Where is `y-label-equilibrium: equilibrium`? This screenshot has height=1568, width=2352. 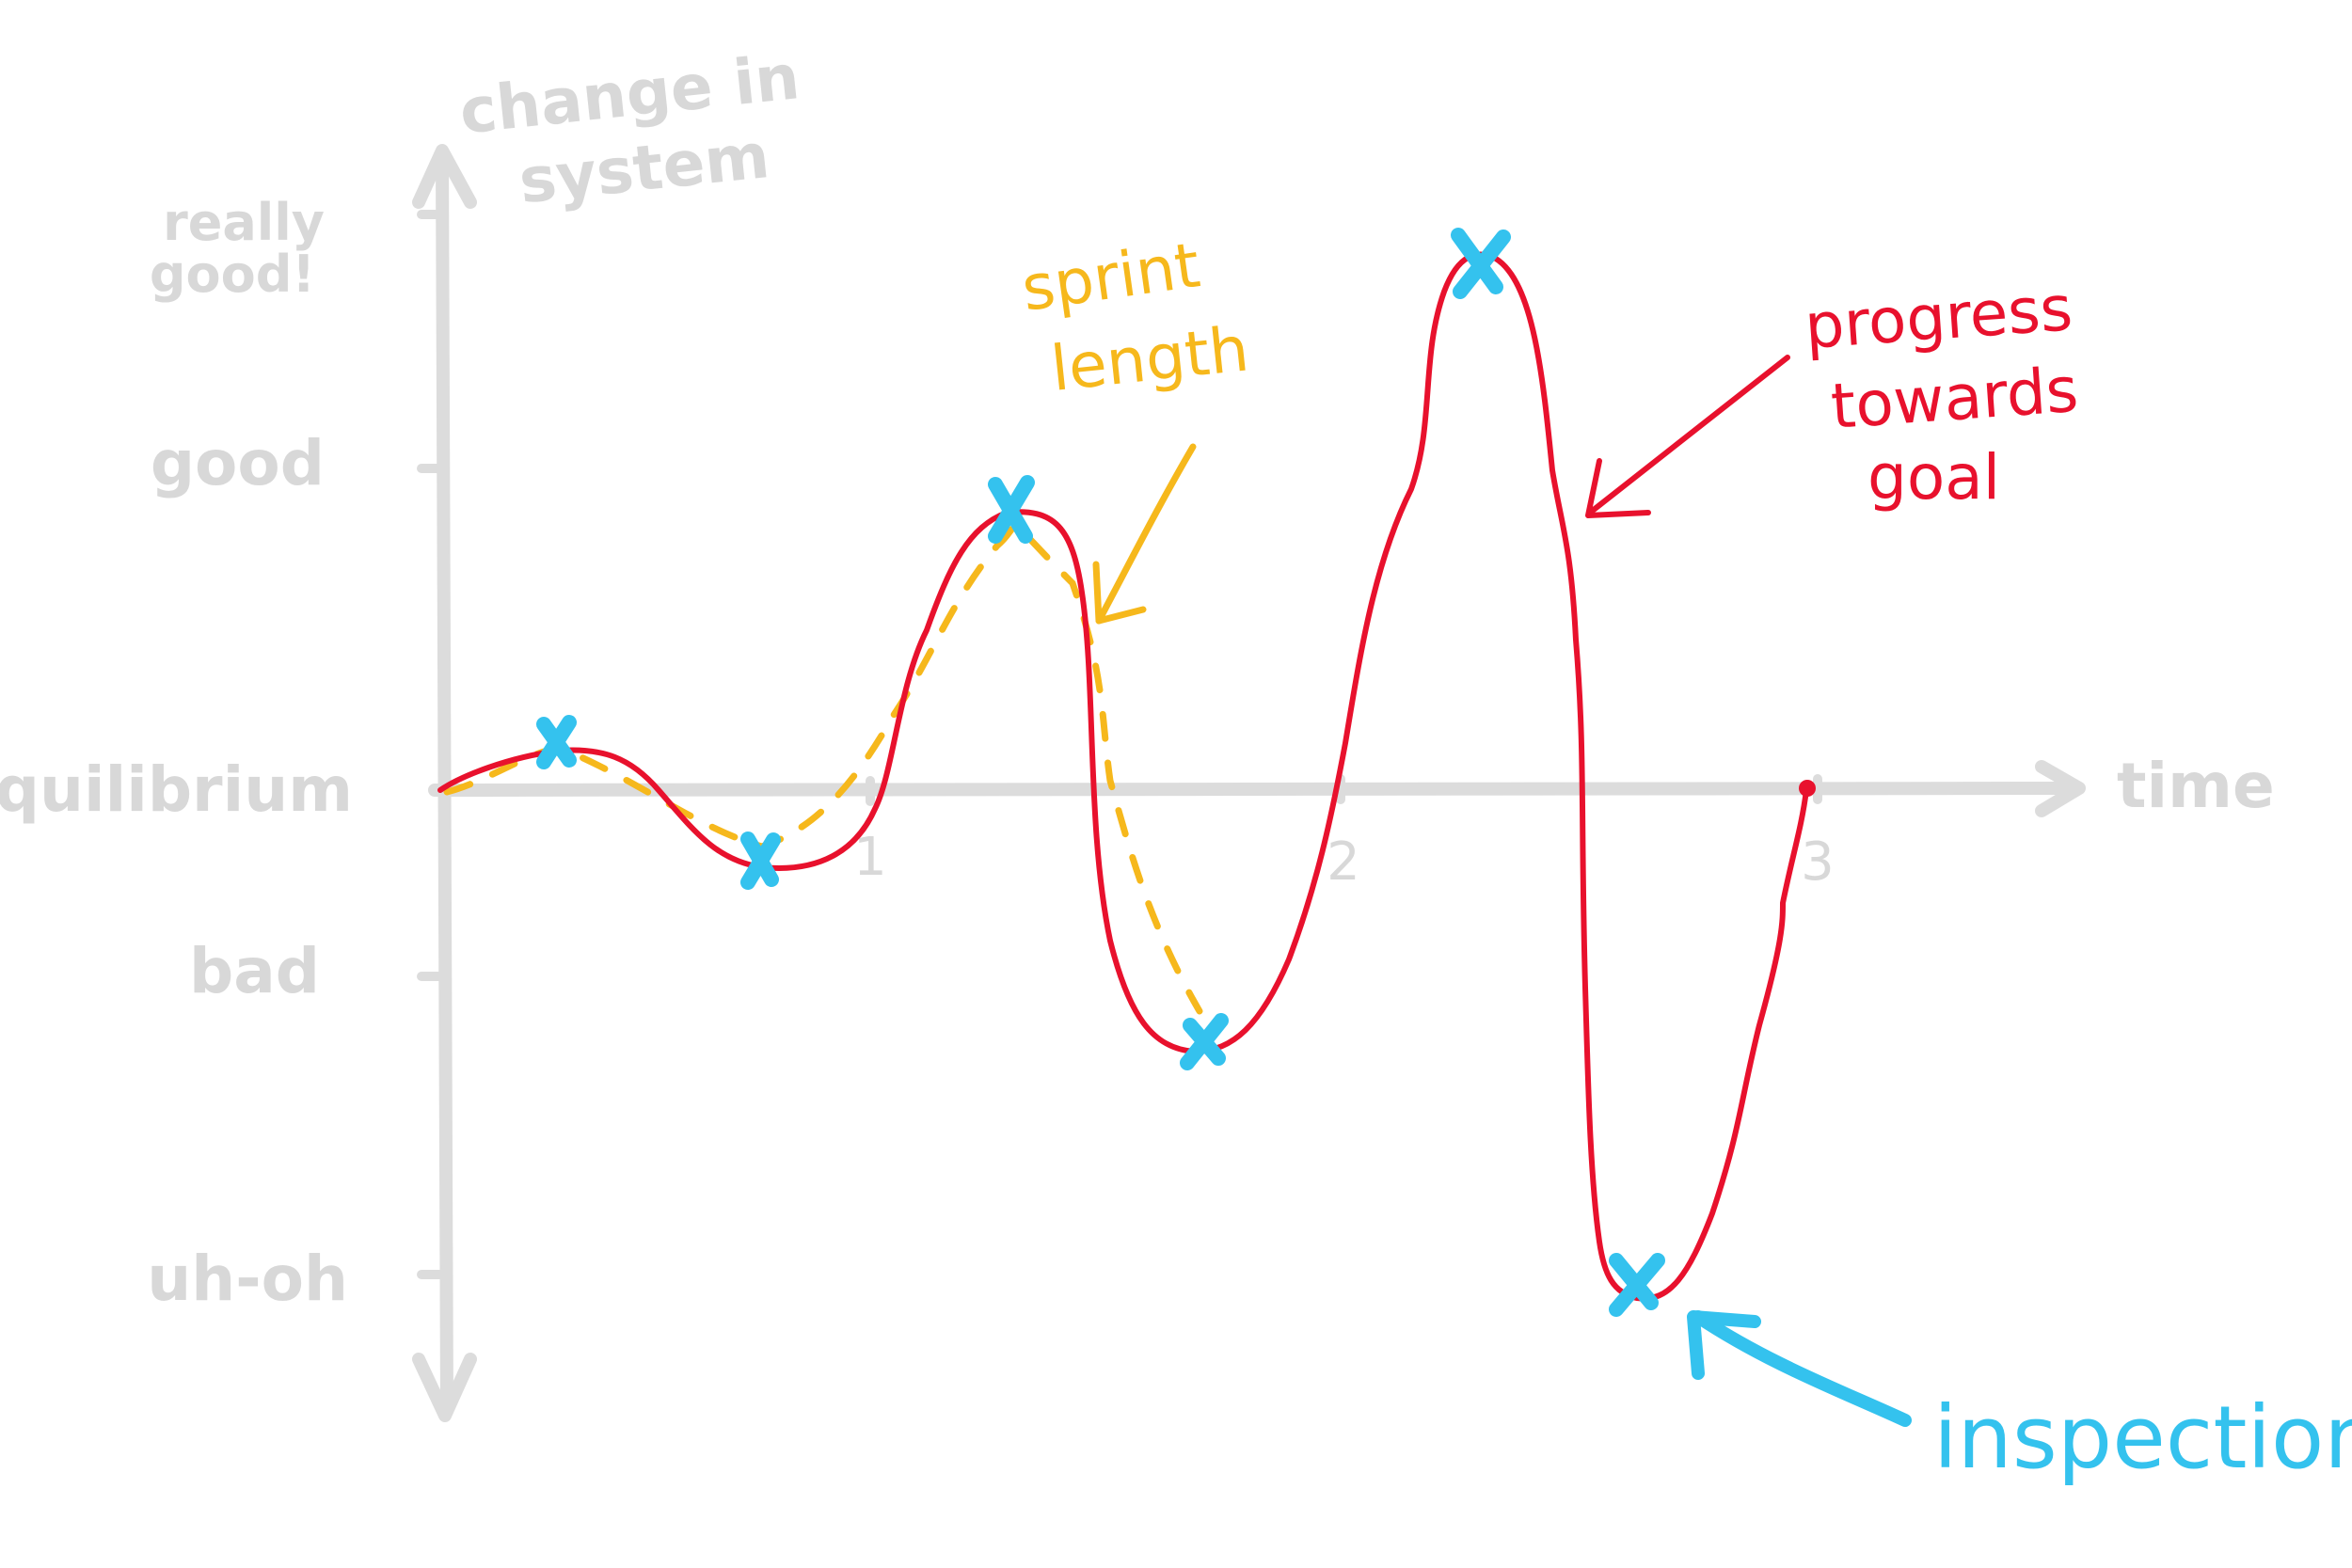 y-label-equilibrium: equilibrium is located at coordinates (176, 790).